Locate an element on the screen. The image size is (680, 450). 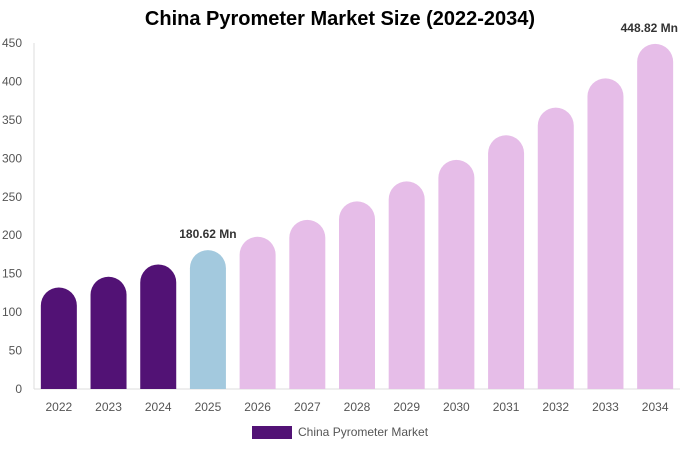
bar-2026 is located at coordinates (257, 312).